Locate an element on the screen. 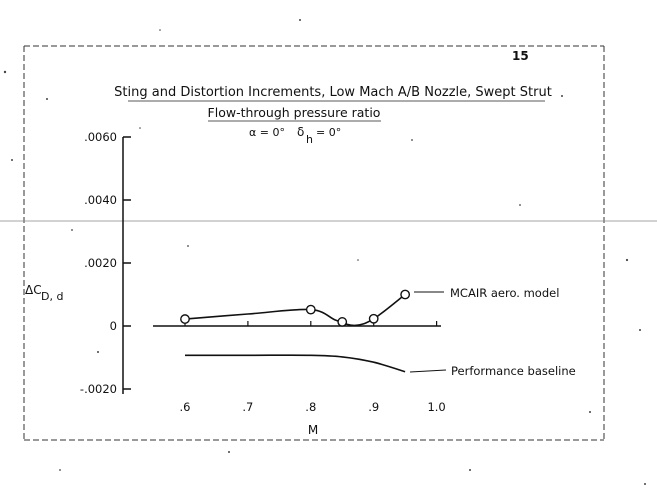 This screenshot has height=500, width=657. y-tick-label-1: .0040 is located at coordinates (100, 200).